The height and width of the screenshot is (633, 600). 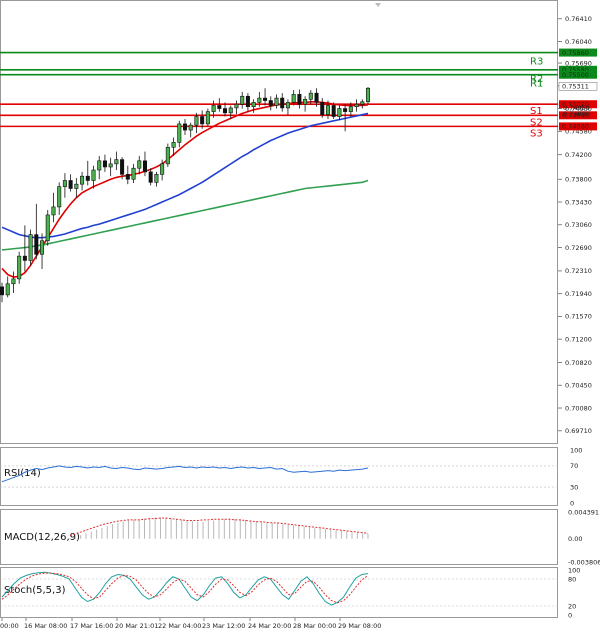 What do you see at coordinates (574, 466) in the screenshot?
I see `rsi-tick-label: 70` at bounding box center [574, 466].